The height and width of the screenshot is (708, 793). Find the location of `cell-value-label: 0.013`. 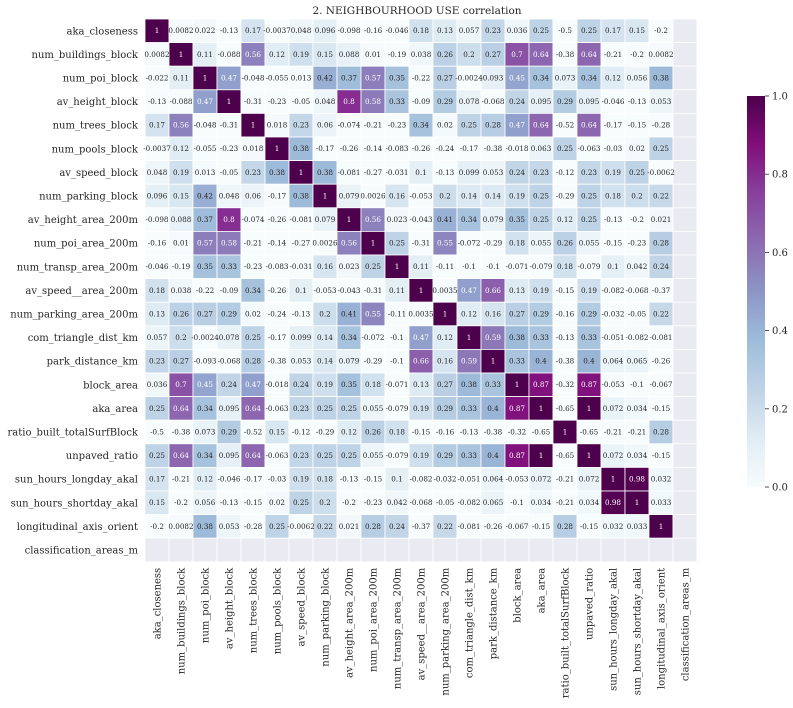

cell-value-label: 0.013 is located at coordinates (301, 77).